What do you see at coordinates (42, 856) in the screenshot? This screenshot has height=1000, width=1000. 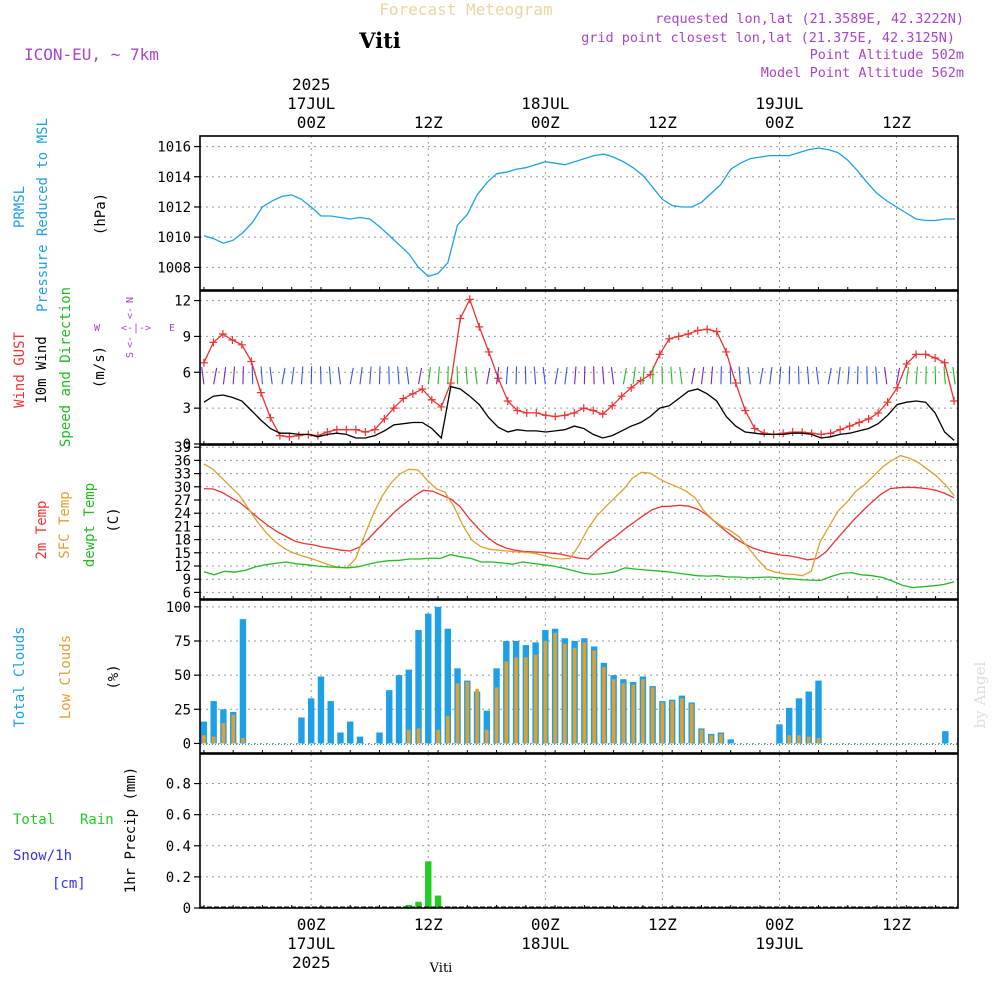 I see `snow-label: Snow/1h` at bounding box center [42, 856].